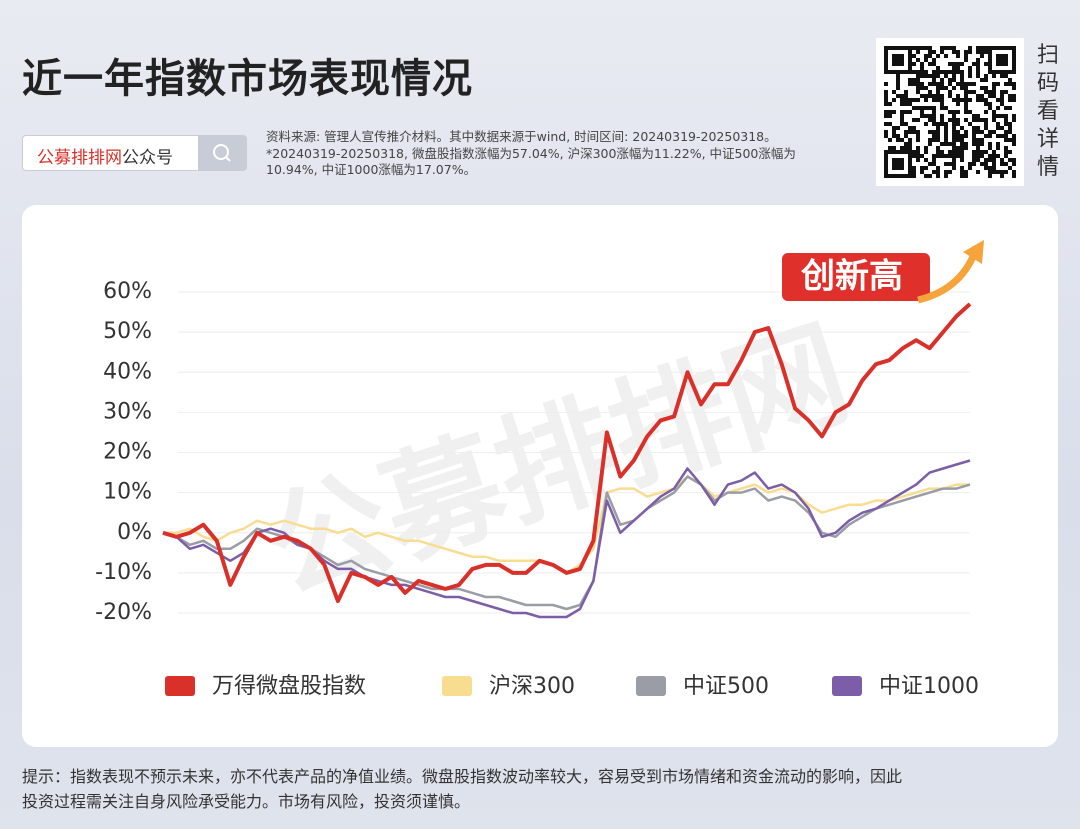 This screenshot has height=829, width=1080. Describe the element at coordinates (127, 371) in the screenshot. I see `y-tick-label: 40%` at that location.